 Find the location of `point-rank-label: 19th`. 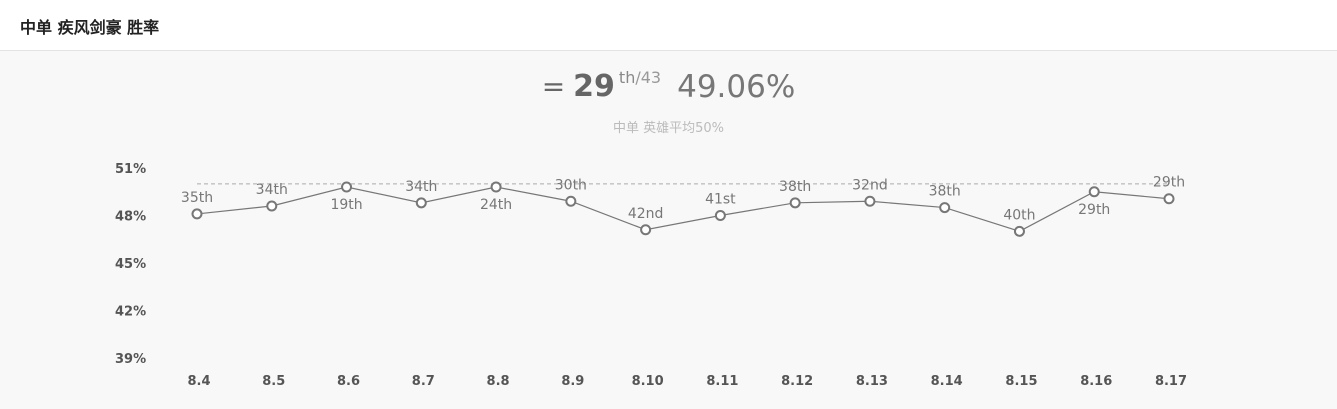

point-rank-label: 19th is located at coordinates (346, 205).